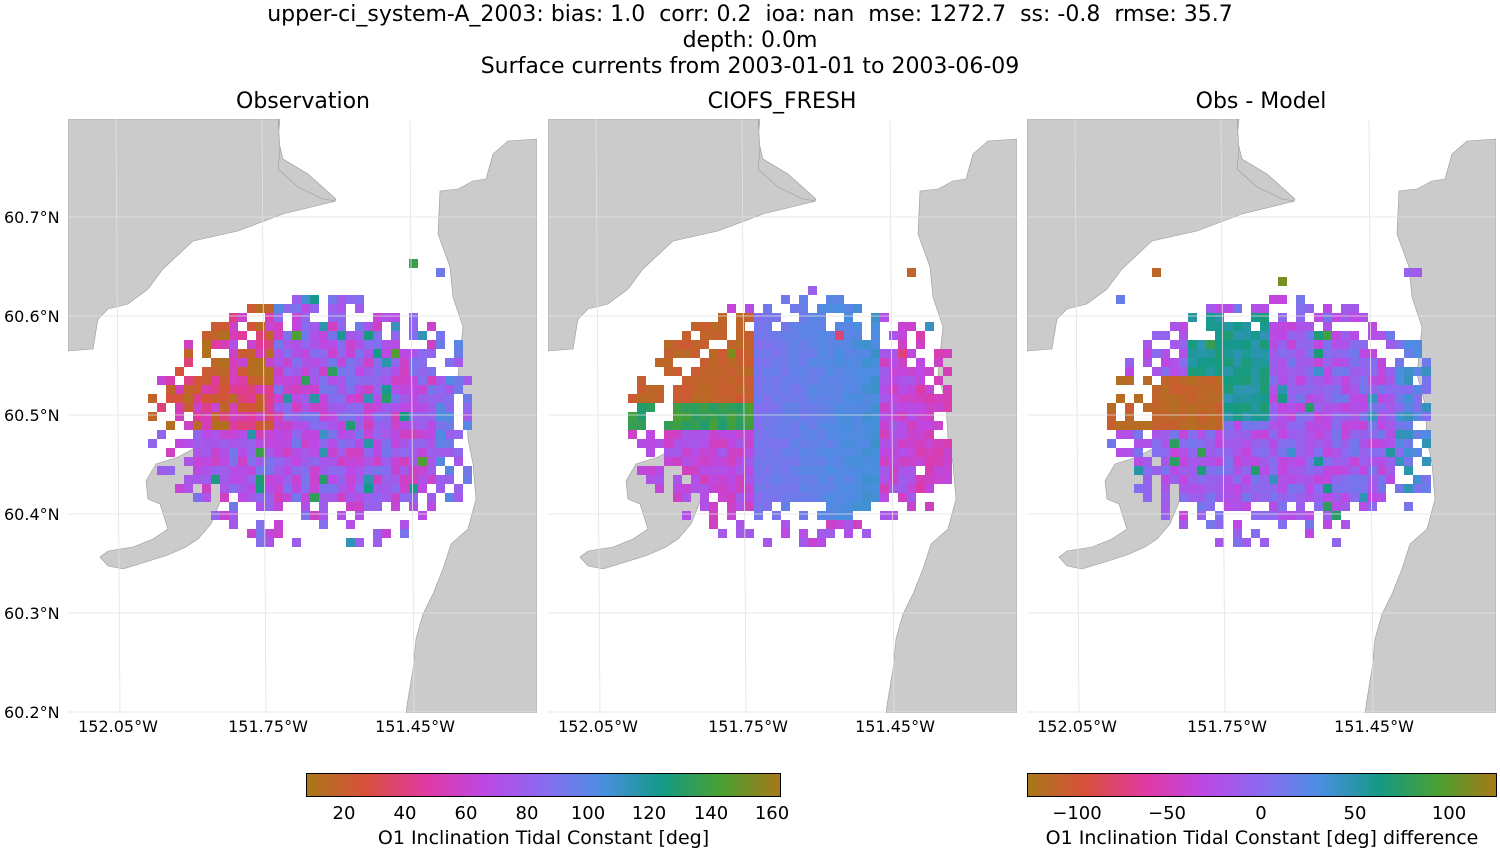 This screenshot has height=850, width=1500. What do you see at coordinates (1227, 726) in the screenshot?
I see `lon-label: 151.75°W` at bounding box center [1227, 726].